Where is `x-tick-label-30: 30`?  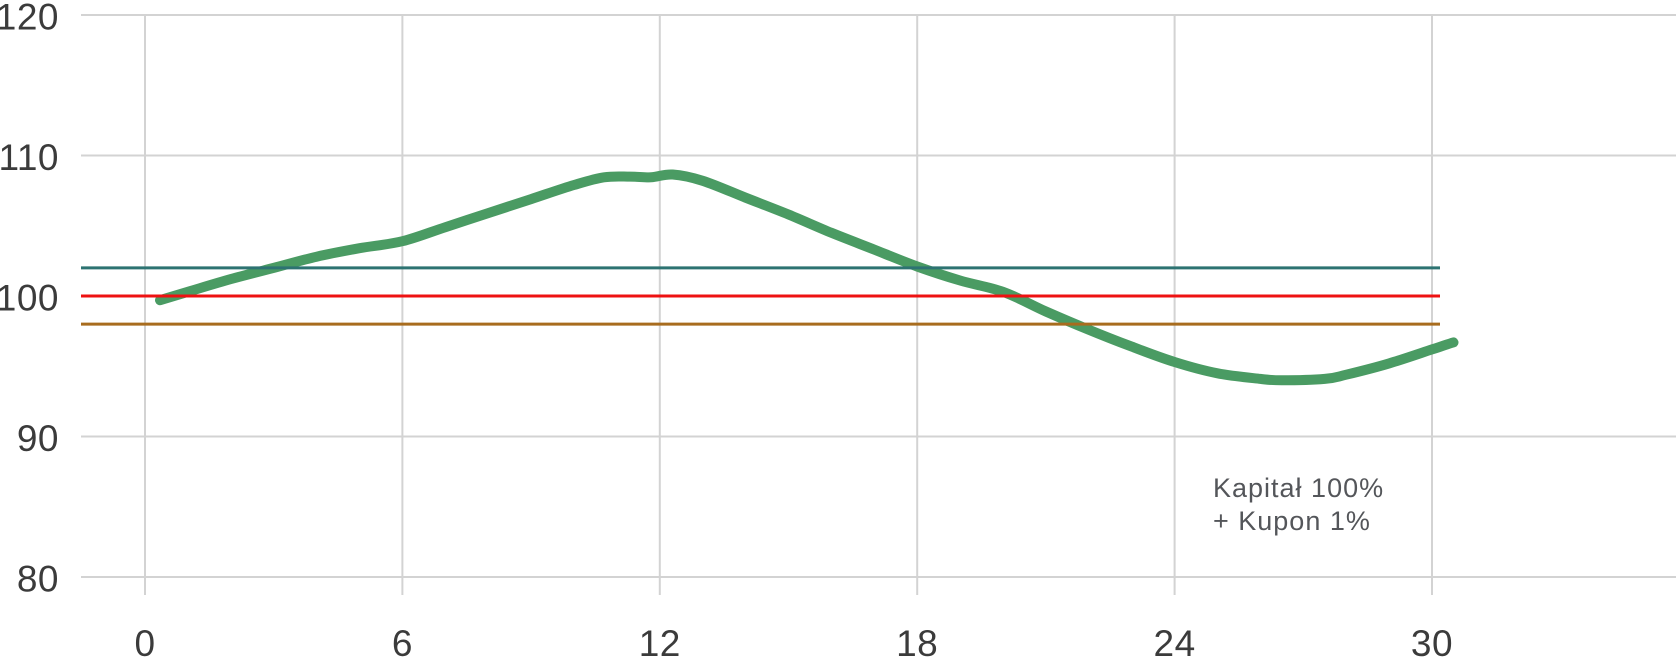 x-tick-label-30: 30 is located at coordinates (1432, 641).